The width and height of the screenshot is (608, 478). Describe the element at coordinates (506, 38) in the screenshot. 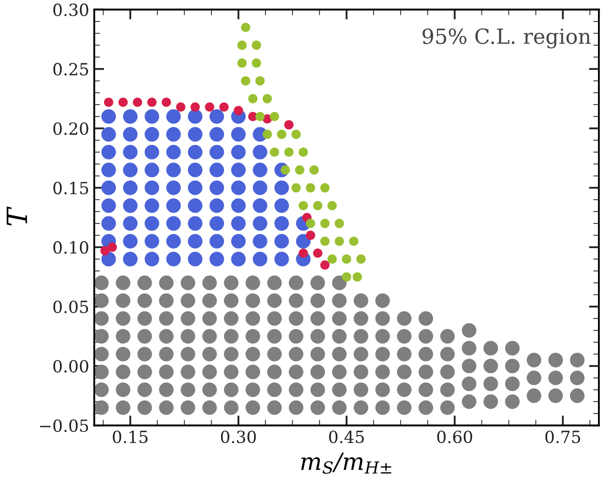

I see `annotation: 95% C.L. region` at that location.